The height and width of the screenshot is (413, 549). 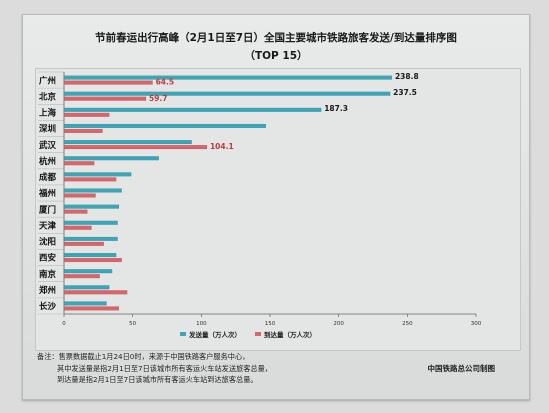 What do you see at coordinates (48, 306) in the screenshot?
I see `category-label: 长沙` at bounding box center [48, 306].